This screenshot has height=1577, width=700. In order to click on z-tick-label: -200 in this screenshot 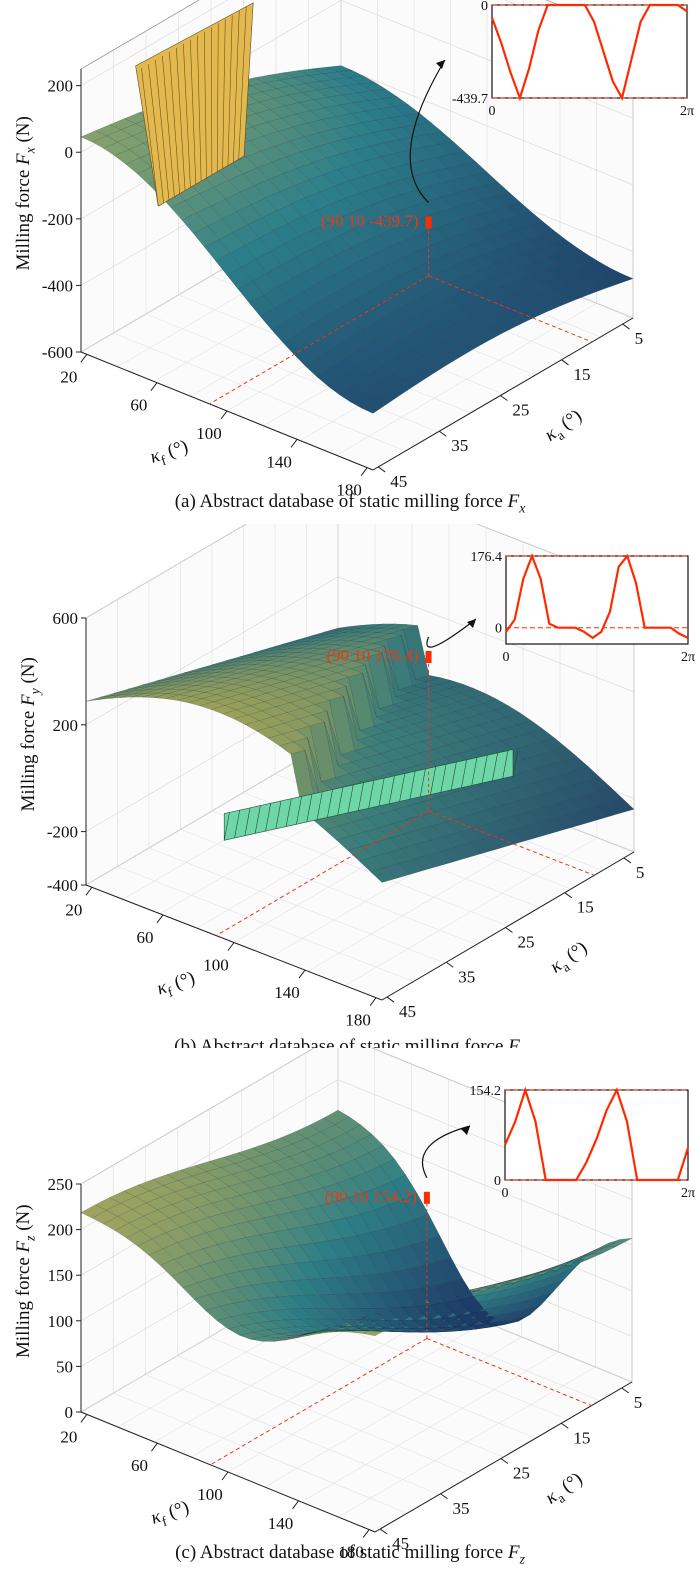, I will do `click(62, 832)`.